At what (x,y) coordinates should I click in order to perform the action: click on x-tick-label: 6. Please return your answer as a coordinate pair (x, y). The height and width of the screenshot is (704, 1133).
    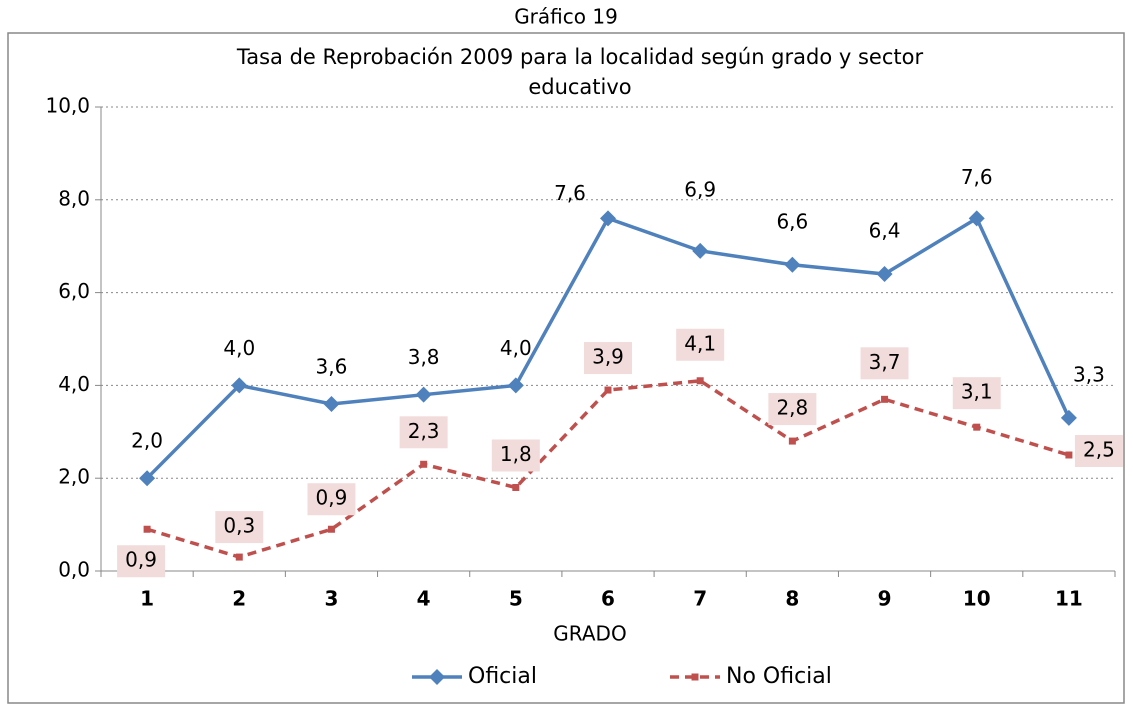
    Looking at the image, I should click on (608, 599).